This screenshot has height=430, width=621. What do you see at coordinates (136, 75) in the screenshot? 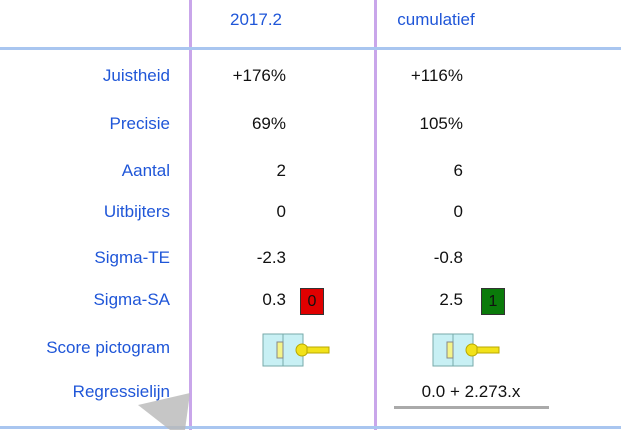
I see `row-label: Juistheid` at bounding box center [136, 75].